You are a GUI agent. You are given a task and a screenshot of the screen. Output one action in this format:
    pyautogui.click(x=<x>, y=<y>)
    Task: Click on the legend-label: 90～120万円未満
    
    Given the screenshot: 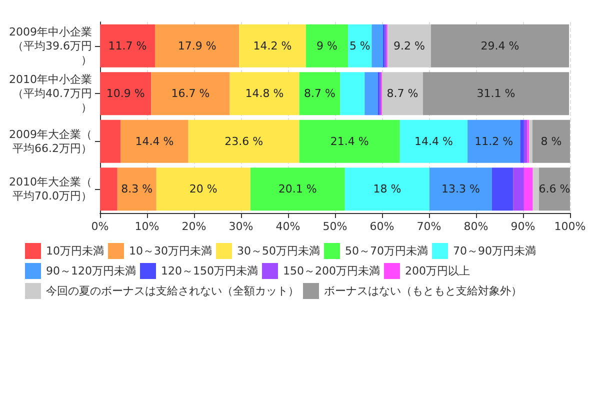 What is the action you would take?
    pyautogui.click(x=91, y=271)
    